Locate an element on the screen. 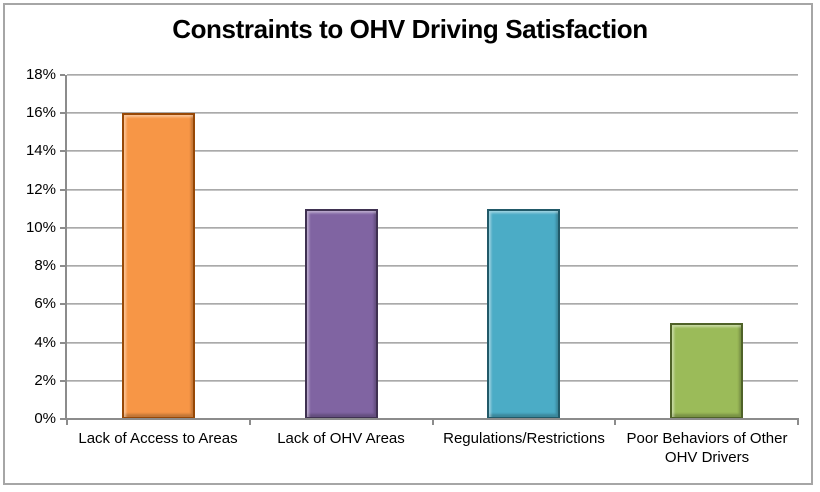 The image size is (820, 492). y-tick-label-16pct: 16% is located at coordinates (40, 113).